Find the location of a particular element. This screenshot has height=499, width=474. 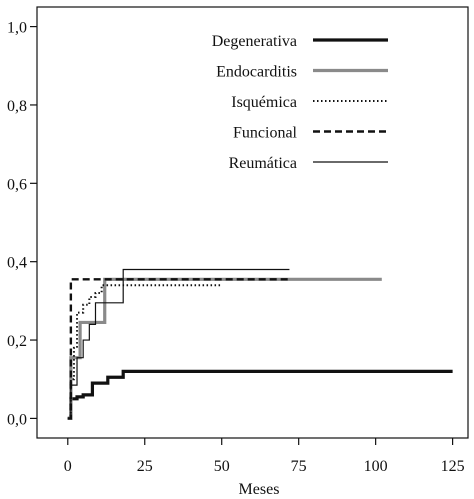

legend-label-degenerativa: Degenerativa is located at coordinates (254, 41).